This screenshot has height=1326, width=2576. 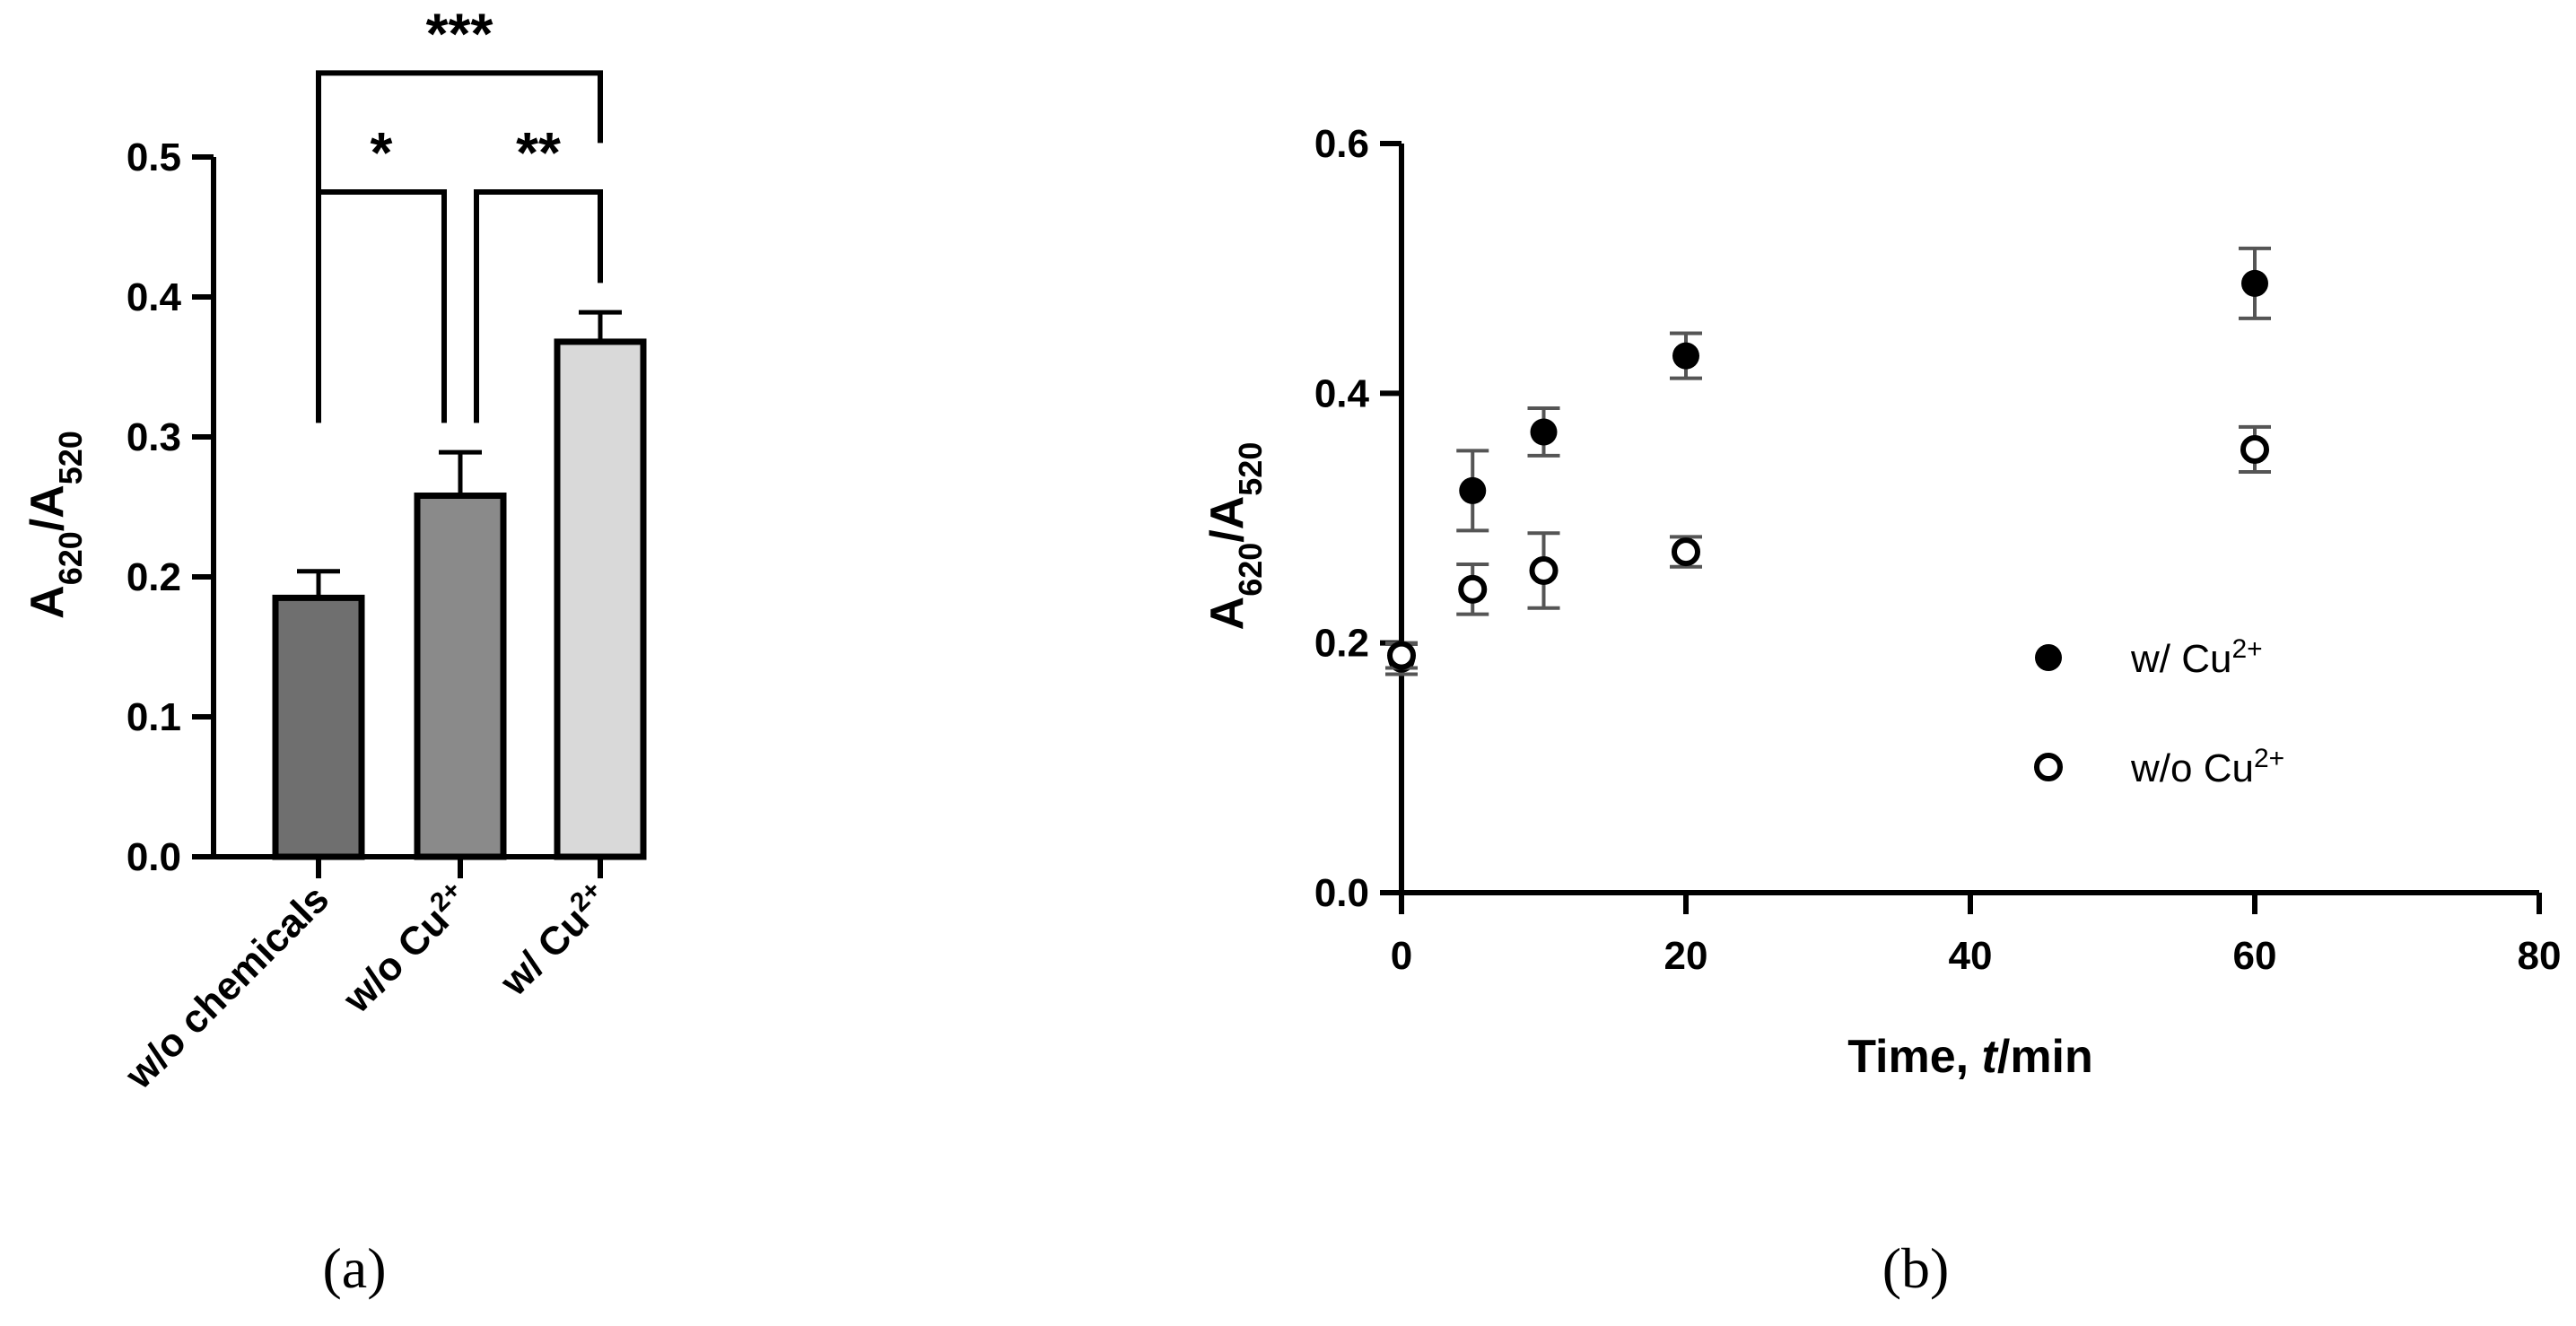 I want to click on legend-label: w/ Cu2+, so click(x=2197, y=658).